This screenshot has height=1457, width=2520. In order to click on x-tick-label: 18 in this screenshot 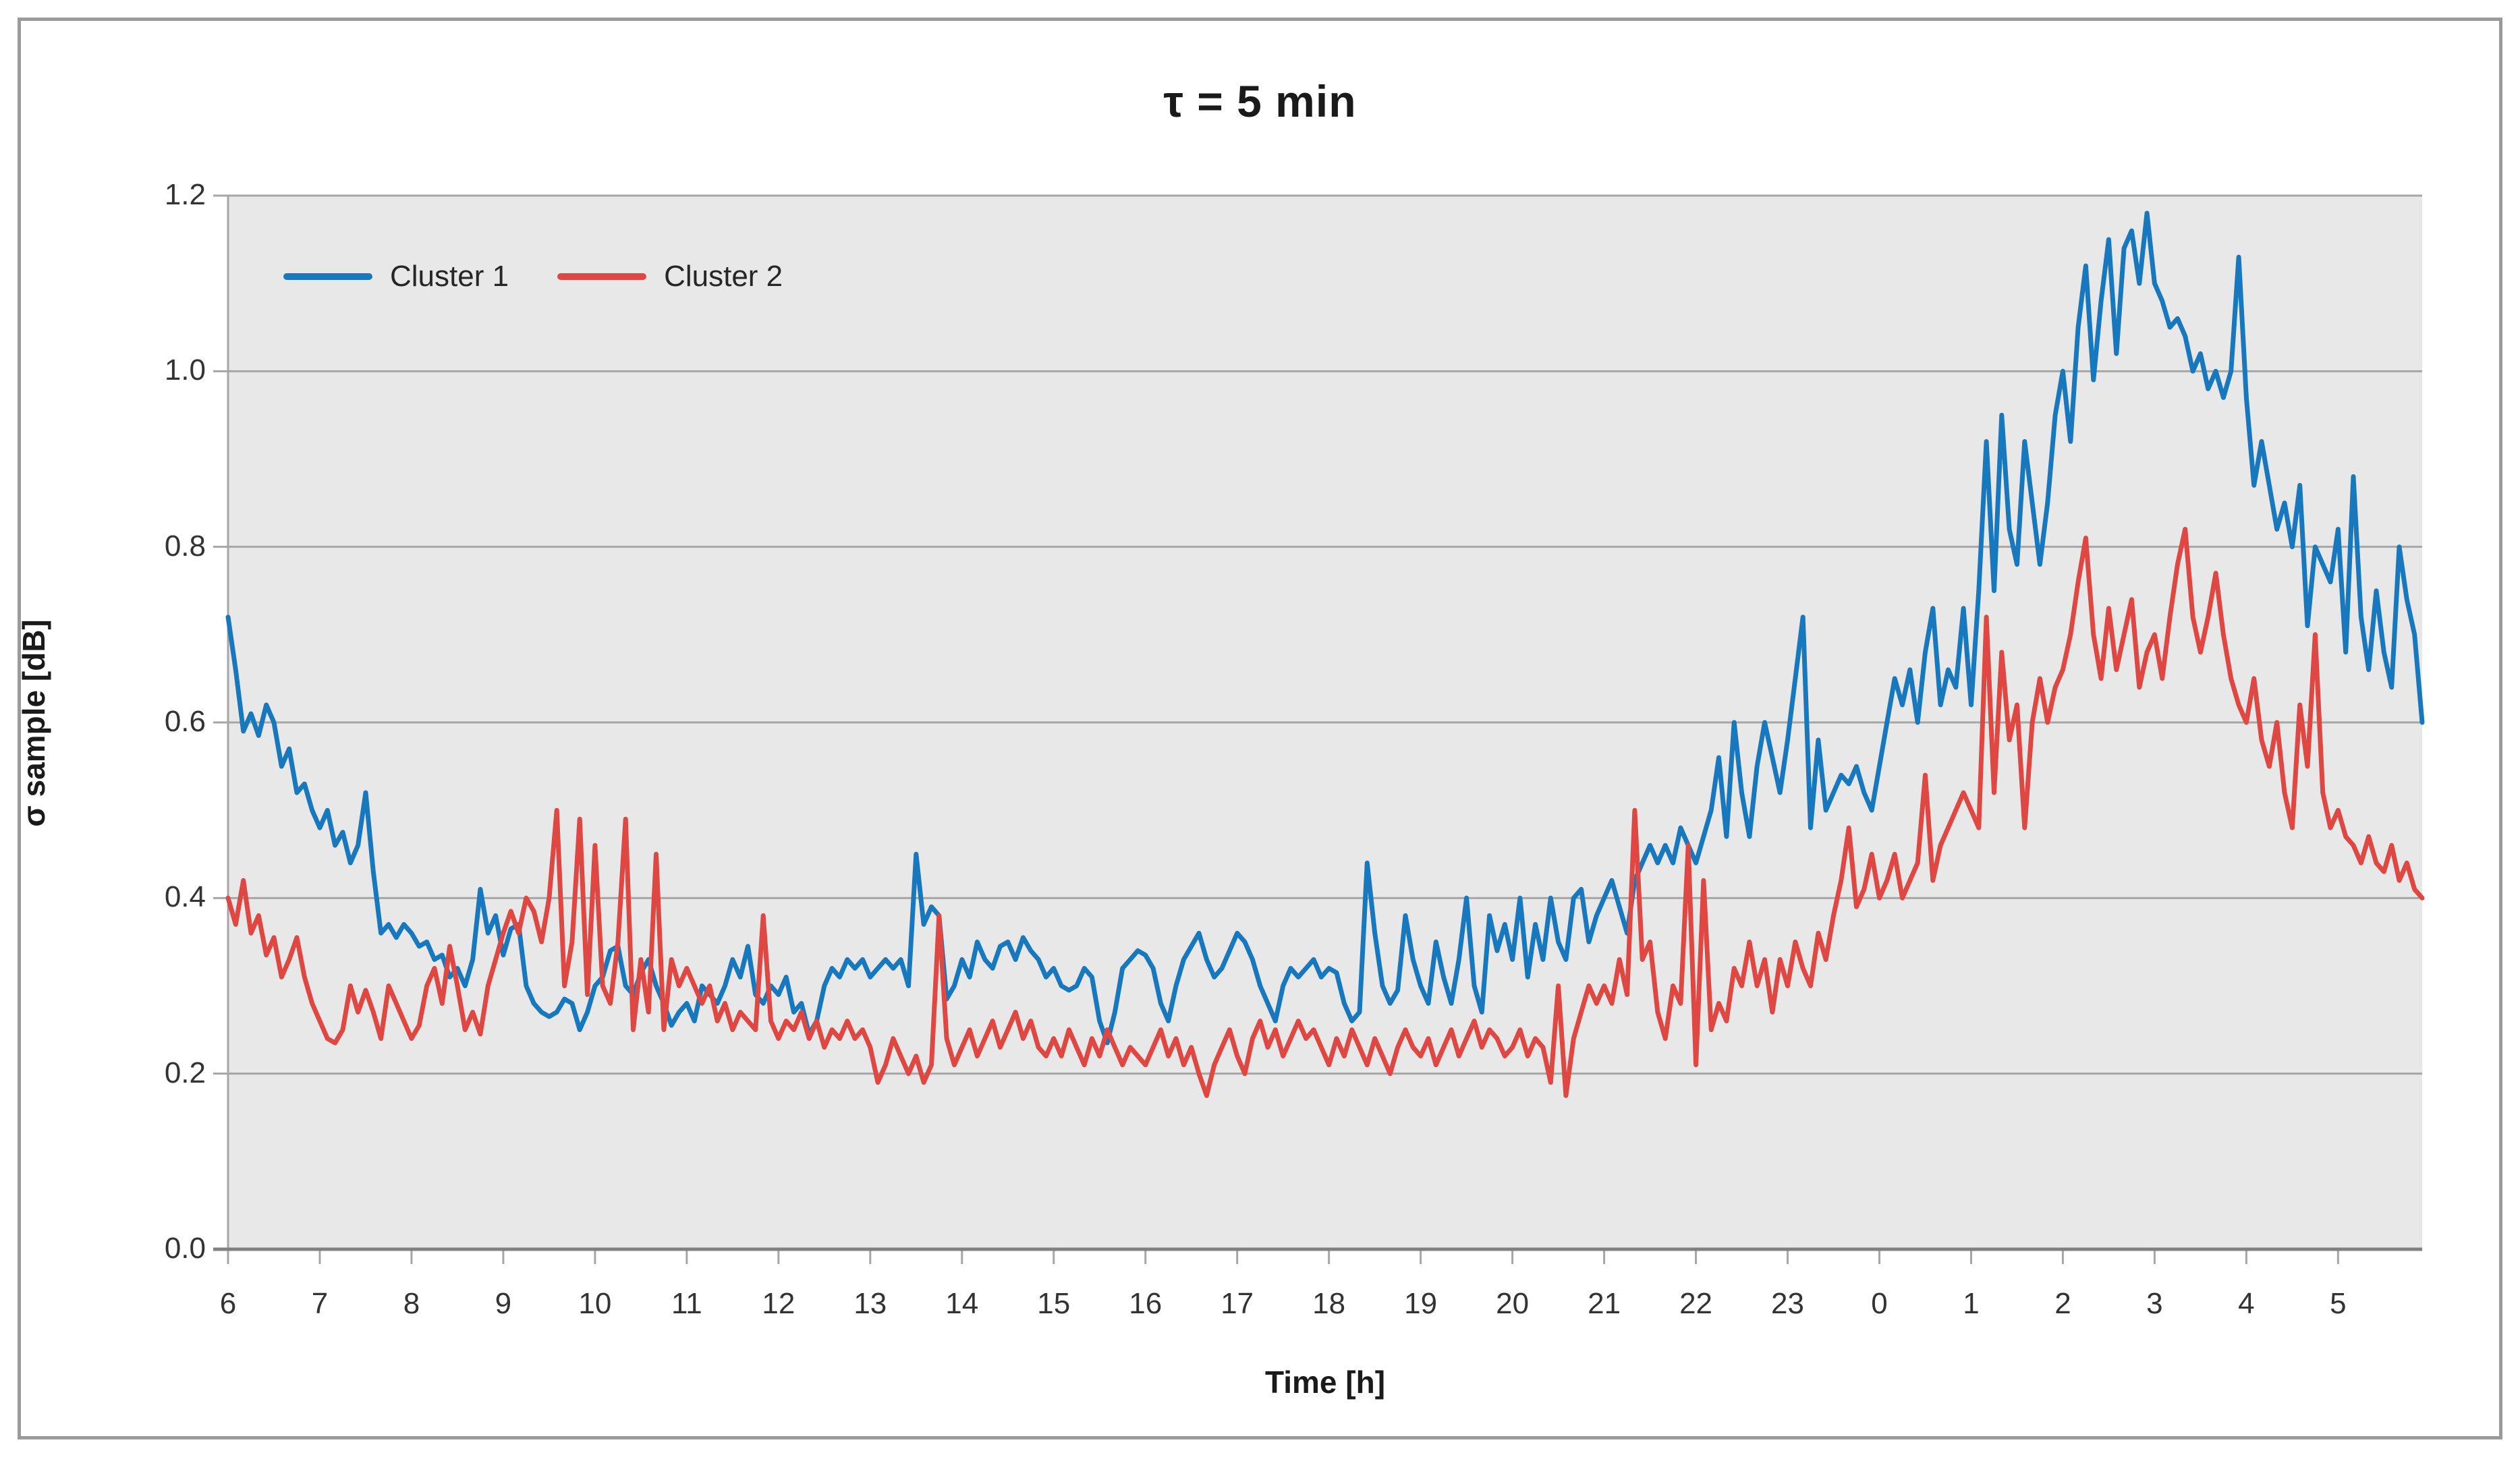, I will do `click(1329, 1304)`.